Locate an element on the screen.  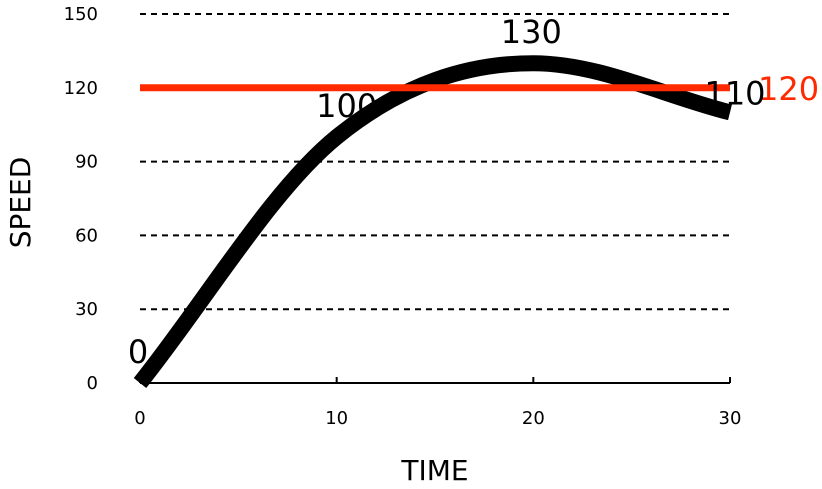
y-tick-label-30: 30 is located at coordinates (86, 309).